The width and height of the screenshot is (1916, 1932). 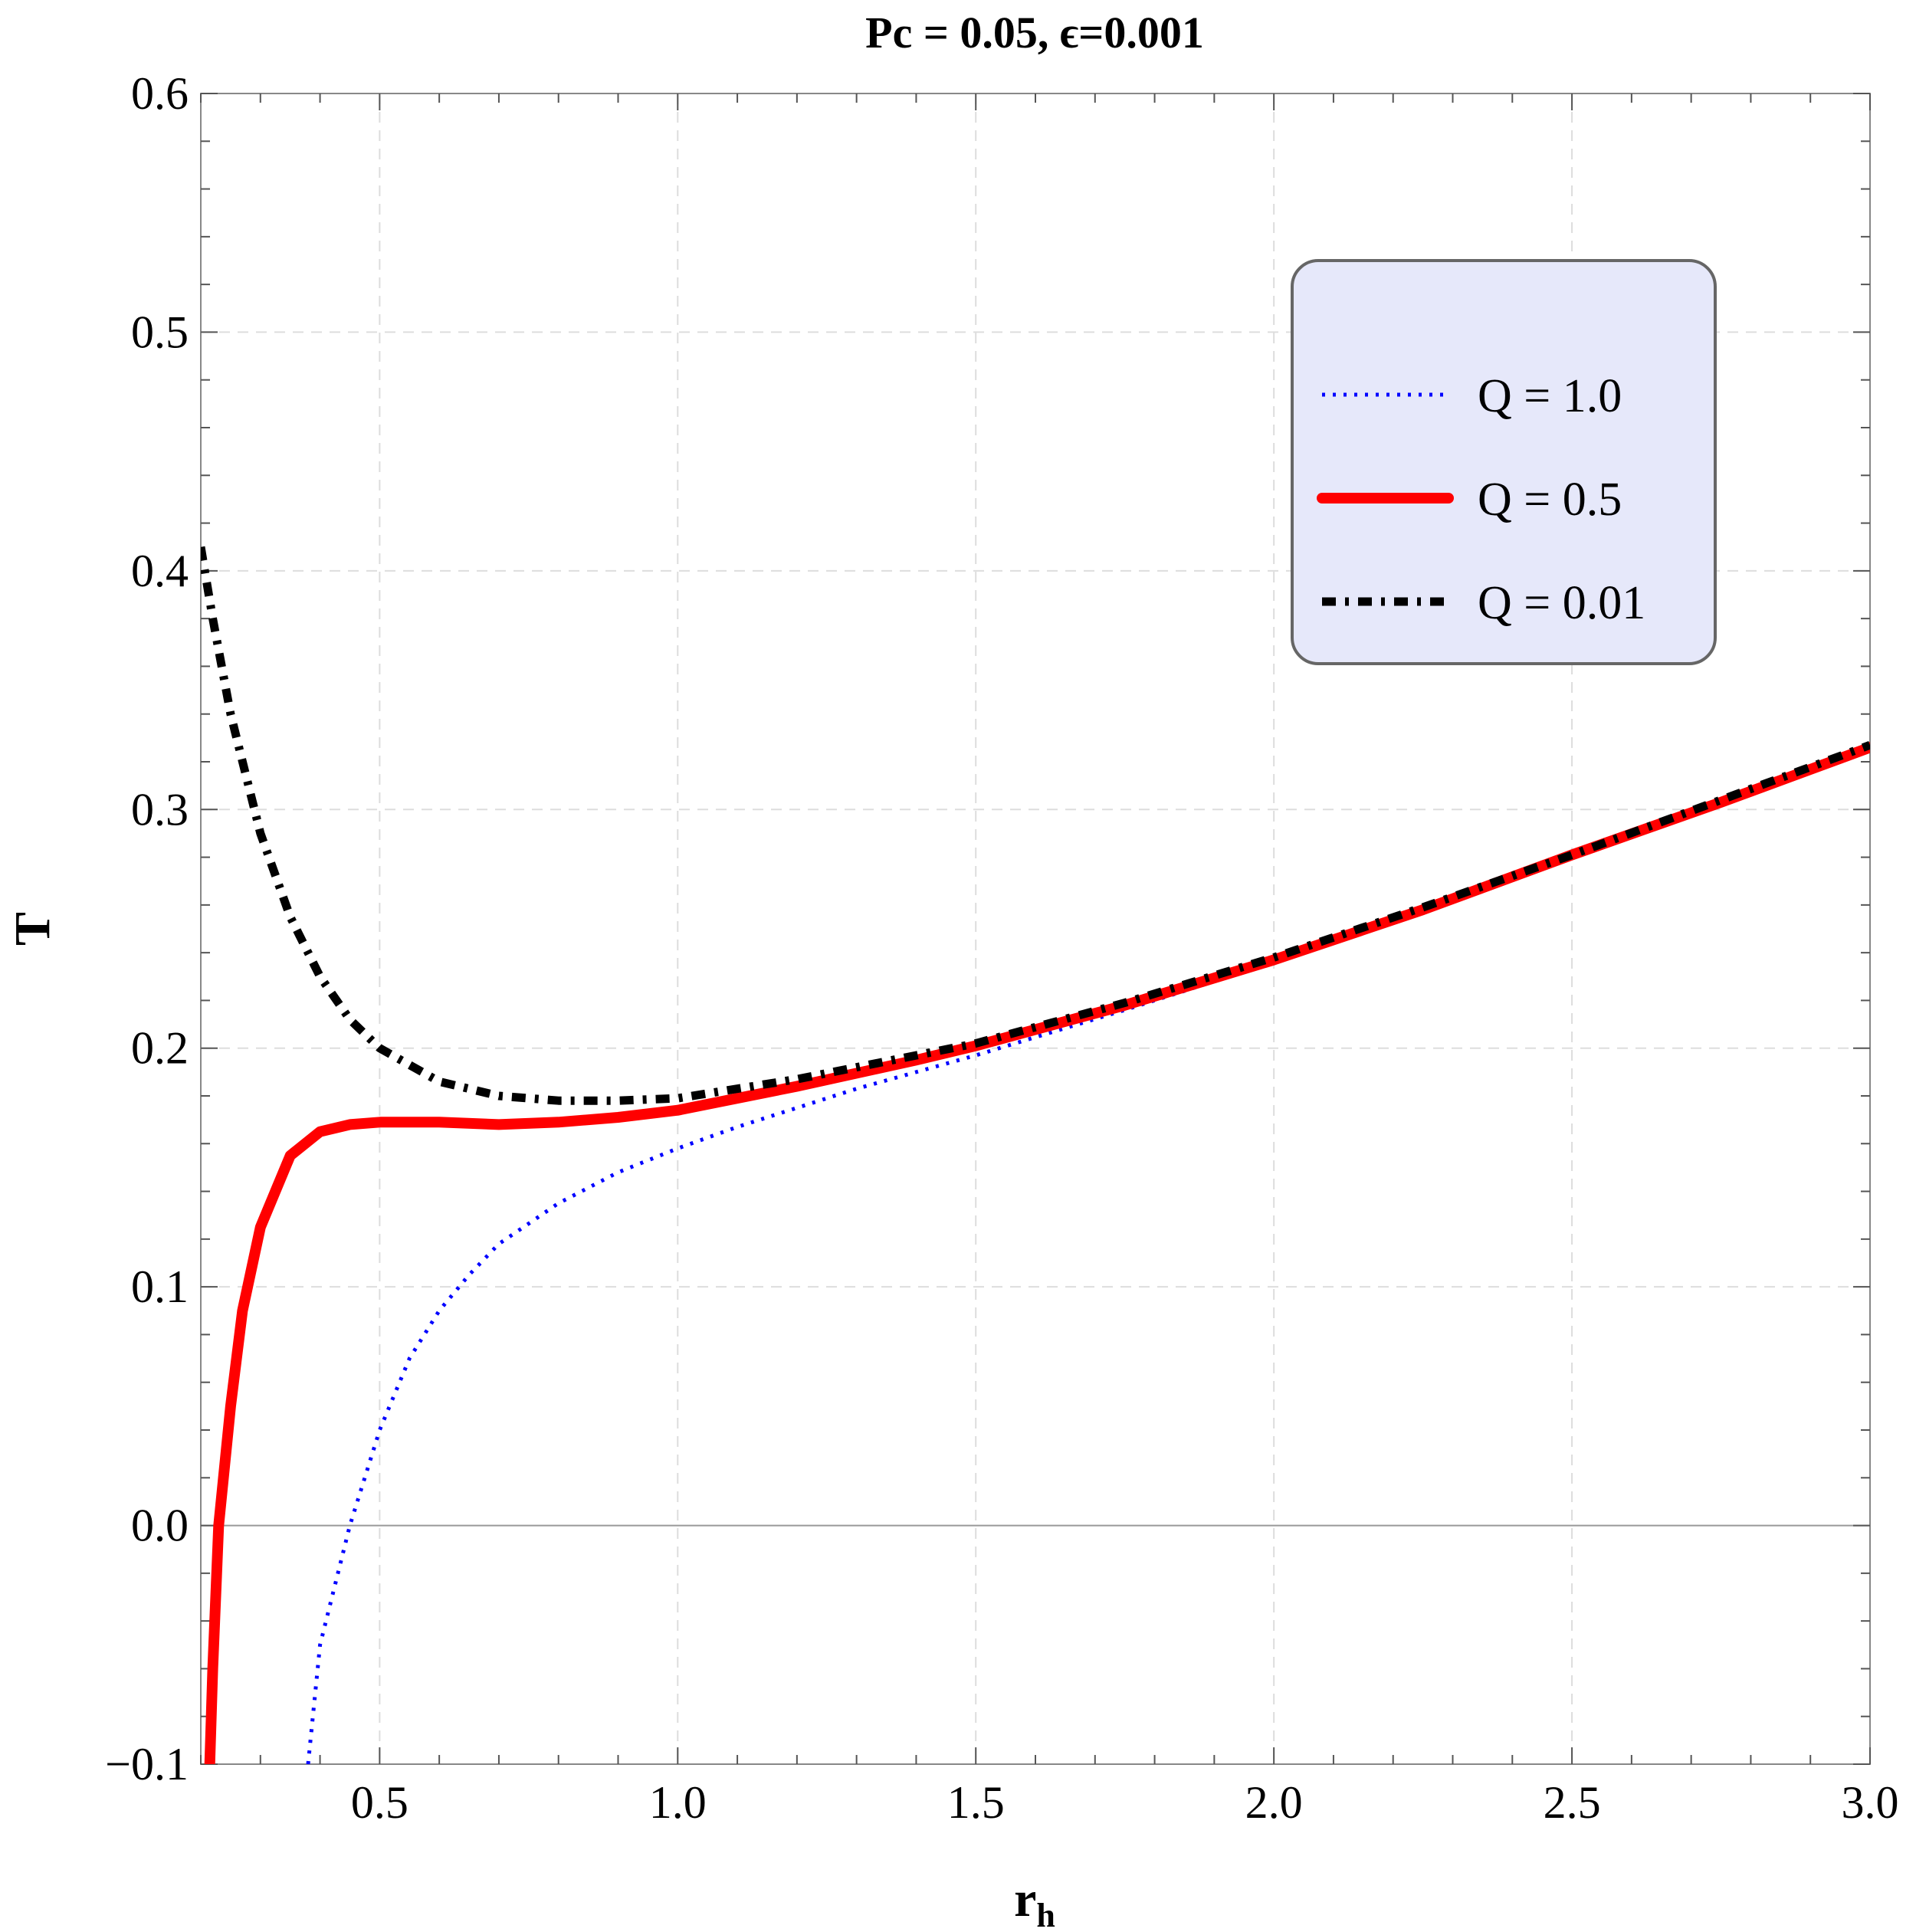 I want to click on y-tick-label: −0.1, so click(x=147, y=1764).